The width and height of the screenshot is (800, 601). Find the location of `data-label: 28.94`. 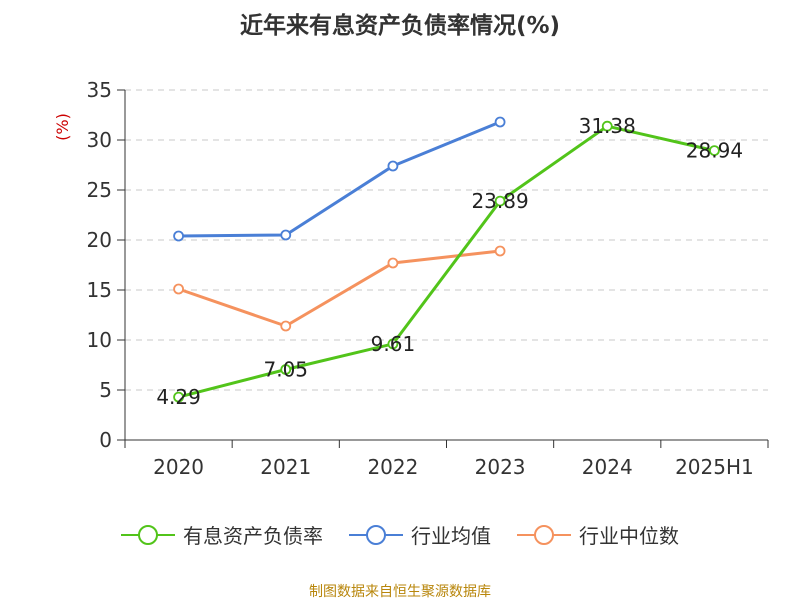

data-label: 28.94 is located at coordinates (714, 151).